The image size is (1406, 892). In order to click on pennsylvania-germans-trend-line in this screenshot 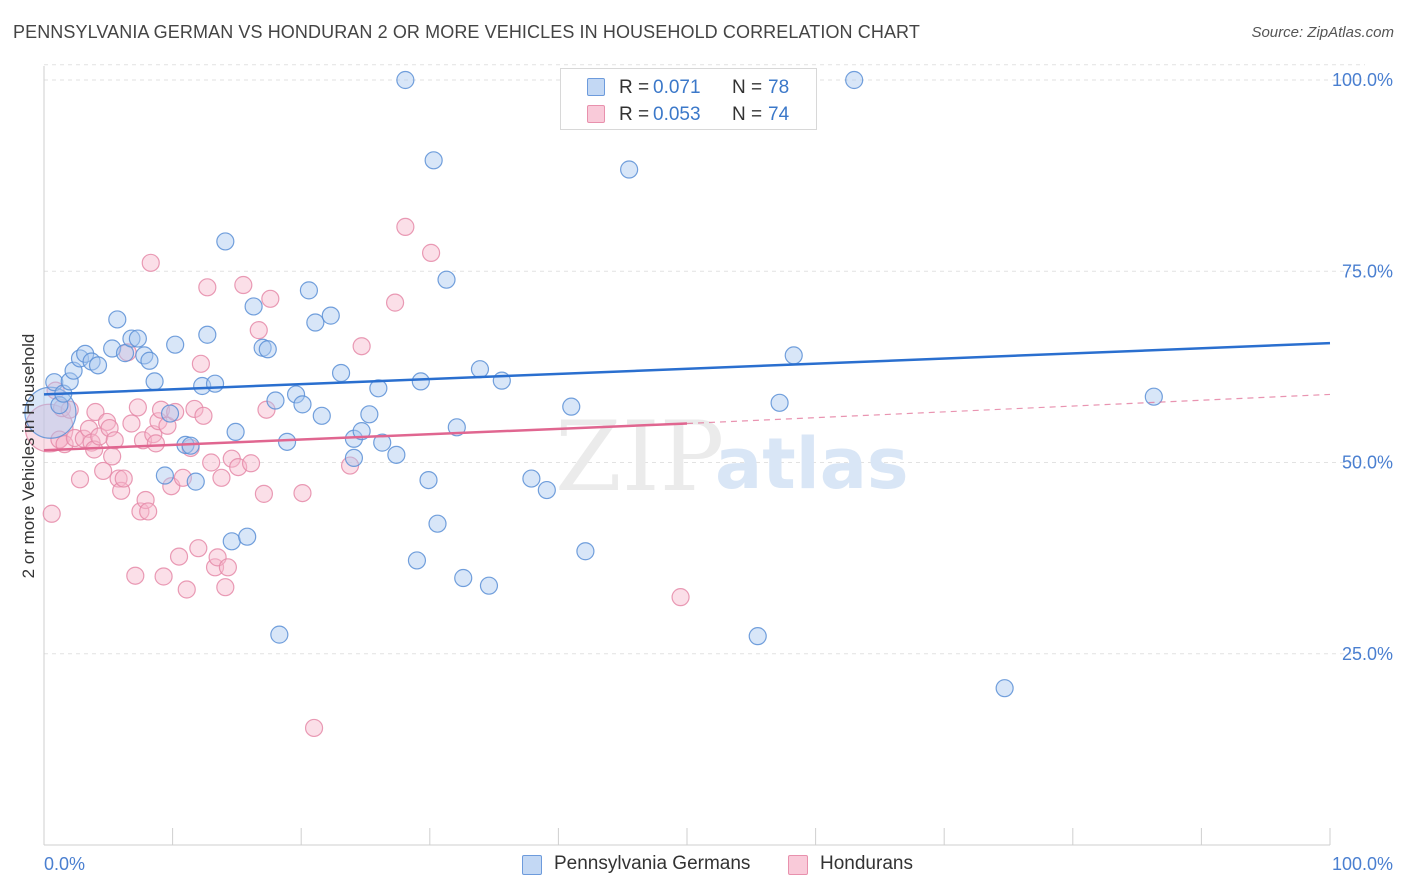, I will do `click(687, 368)`.